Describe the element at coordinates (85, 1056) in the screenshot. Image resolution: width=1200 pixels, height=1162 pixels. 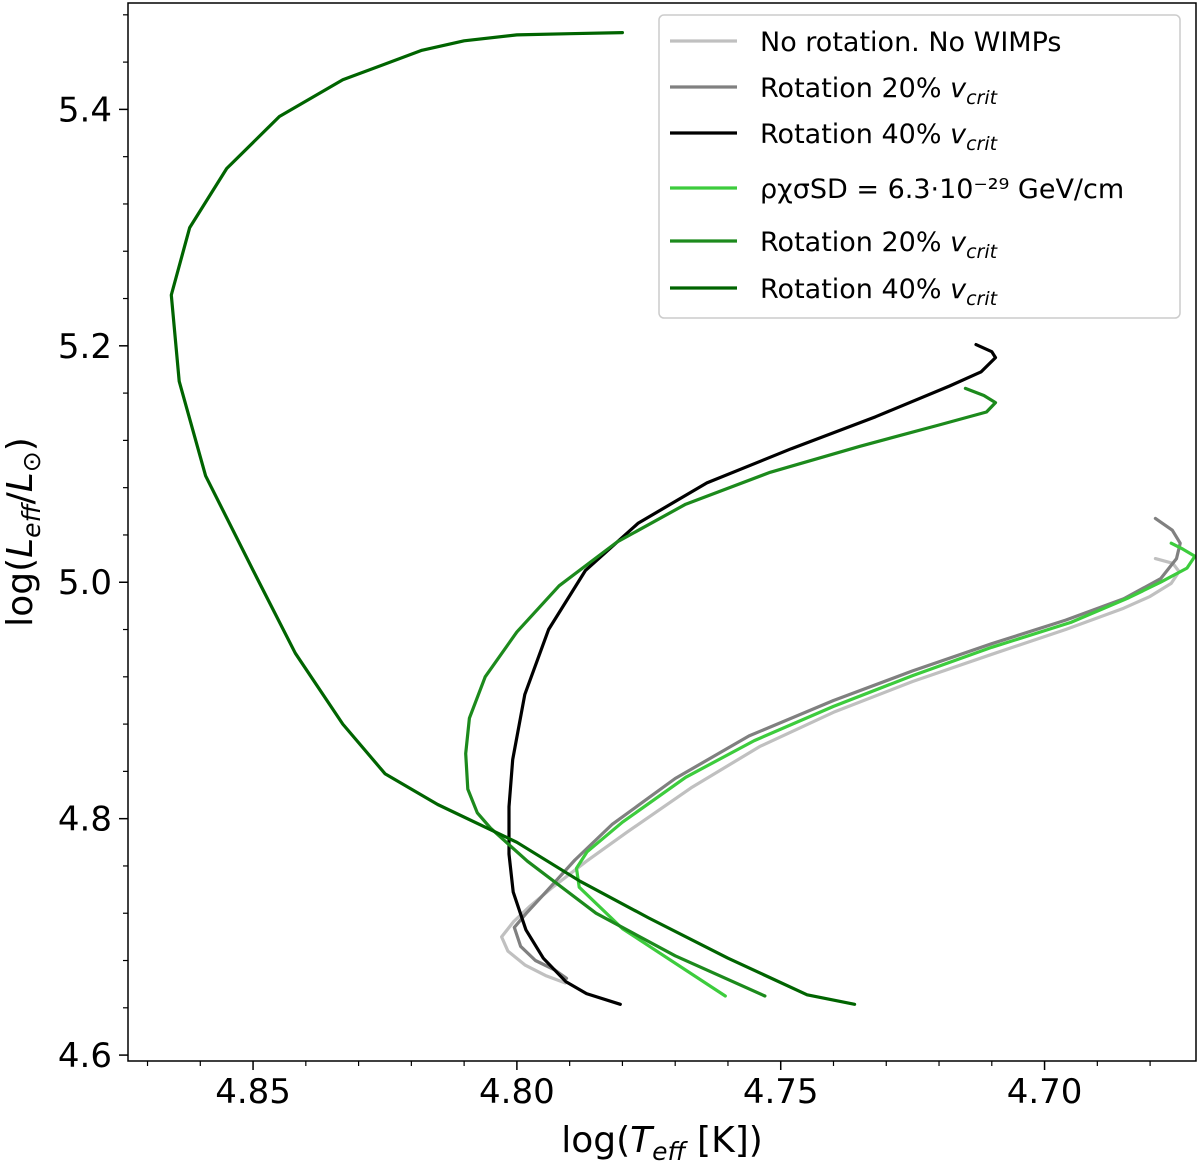
I see `y-tick-label: 4.6` at that location.